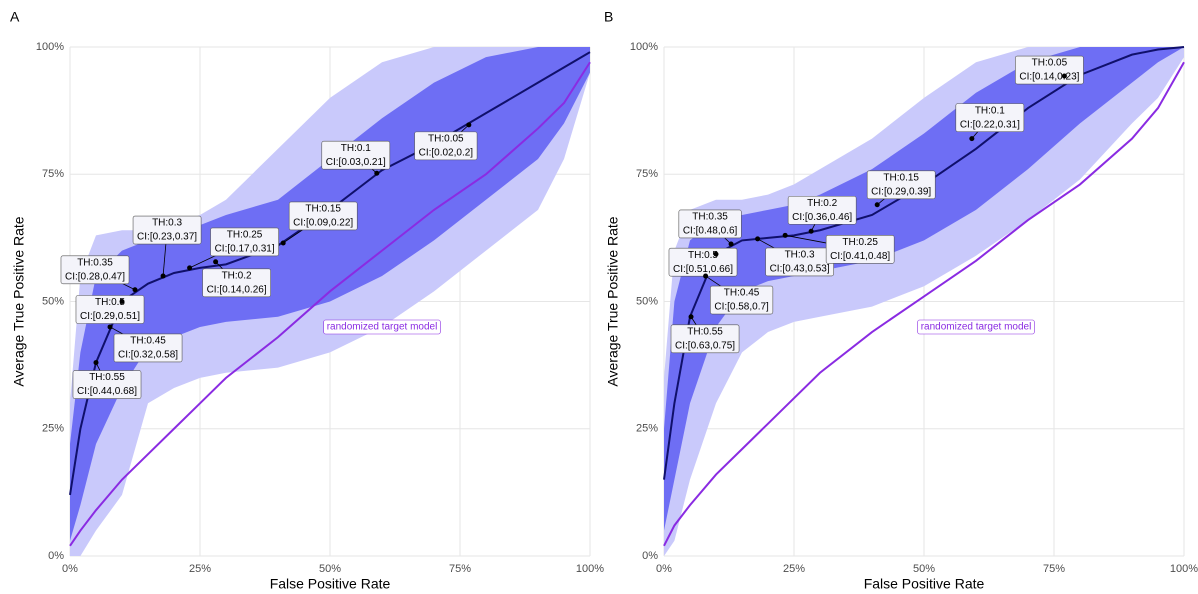  Describe the element at coordinates (613, 301) in the screenshot. I see `y-axis-title: Average True Positive Rate` at that location.